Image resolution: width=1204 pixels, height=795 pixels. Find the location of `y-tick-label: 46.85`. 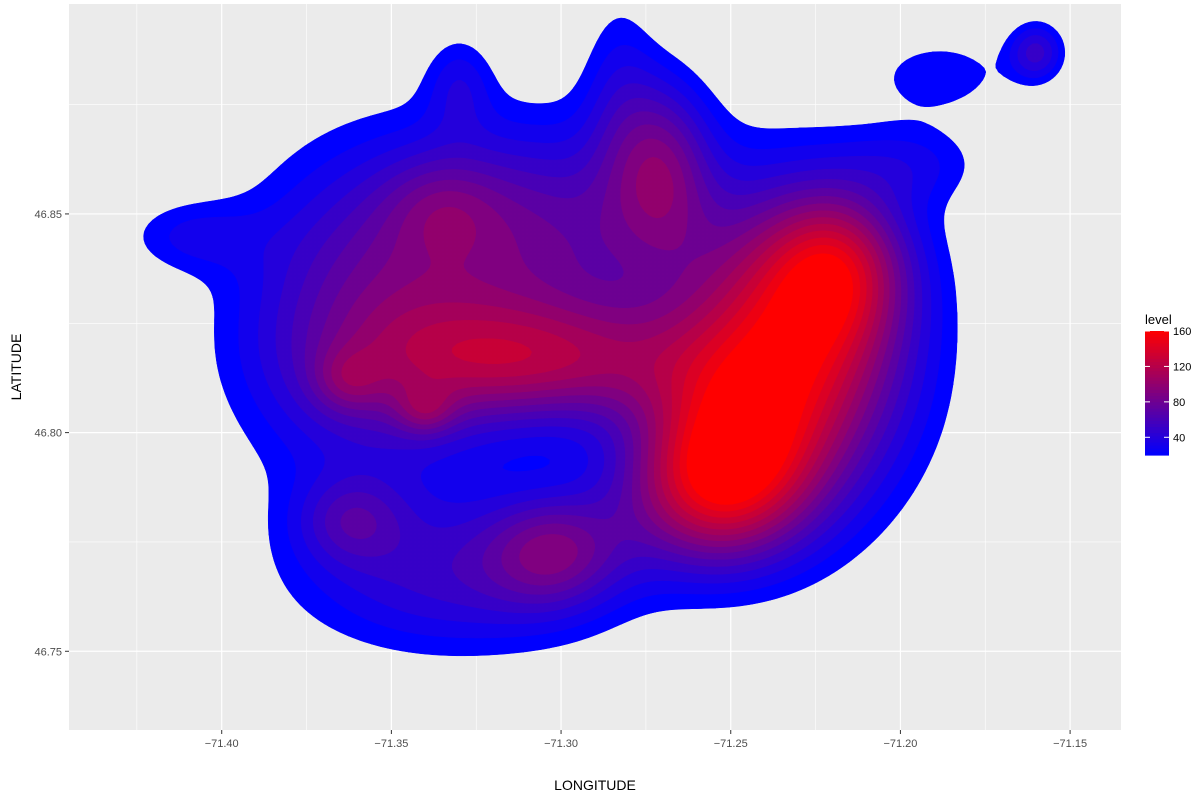

y-tick-label: 46.85 is located at coordinates (48, 215).